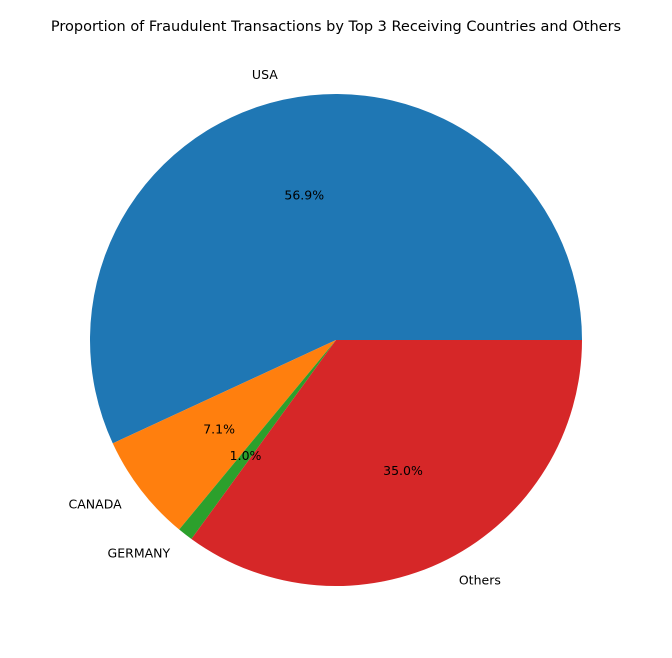  What do you see at coordinates (96, 504) in the screenshot?
I see `slice-label-canada: CANADA` at bounding box center [96, 504].